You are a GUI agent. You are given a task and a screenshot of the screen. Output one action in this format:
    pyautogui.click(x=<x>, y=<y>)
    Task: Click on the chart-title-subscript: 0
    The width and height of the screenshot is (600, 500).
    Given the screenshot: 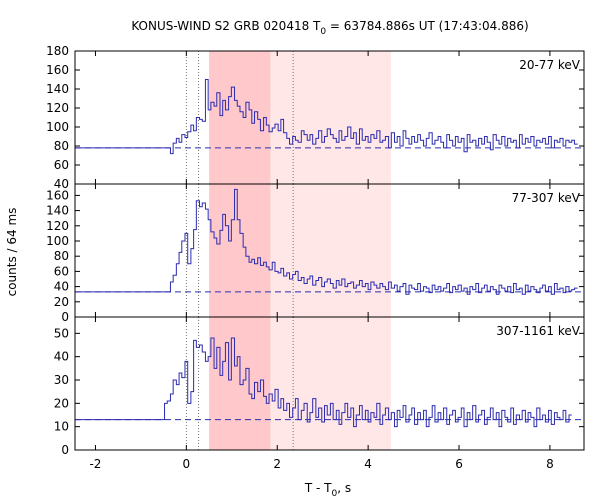 What is the action you would take?
    pyautogui.click(x=323, y=32)
    